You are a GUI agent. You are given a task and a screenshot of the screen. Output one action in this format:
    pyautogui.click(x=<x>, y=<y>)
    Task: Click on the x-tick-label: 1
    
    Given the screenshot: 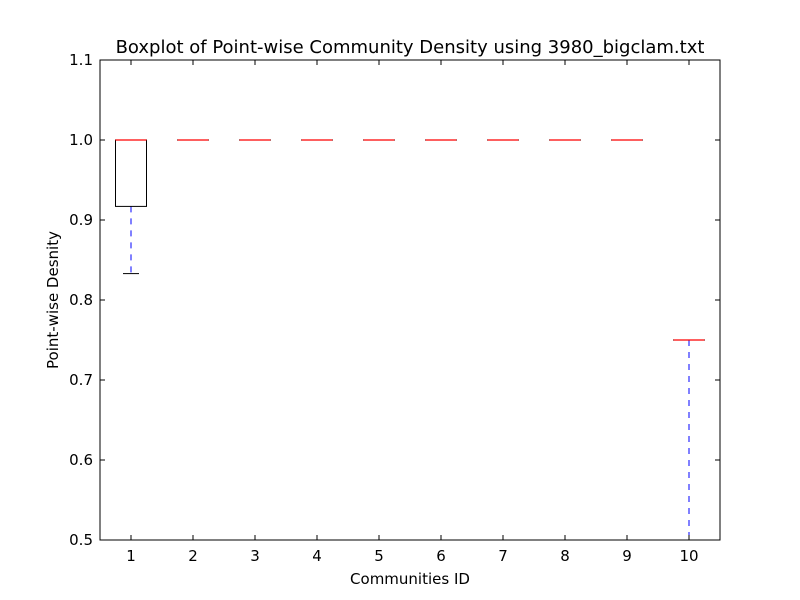 What is the action you would take?
    pyautogui.click(x=131, y=556)
    